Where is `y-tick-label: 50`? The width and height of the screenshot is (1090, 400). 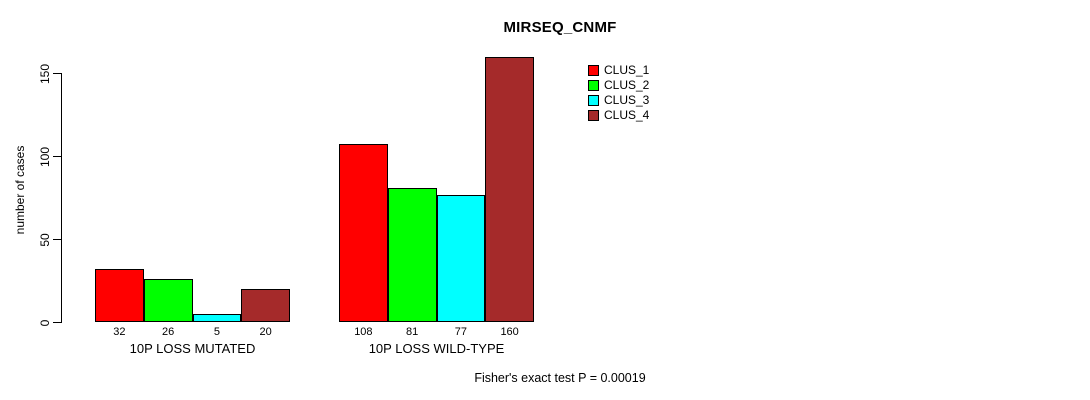
y-tick-label: 50 is located at coordinates (45, 239).